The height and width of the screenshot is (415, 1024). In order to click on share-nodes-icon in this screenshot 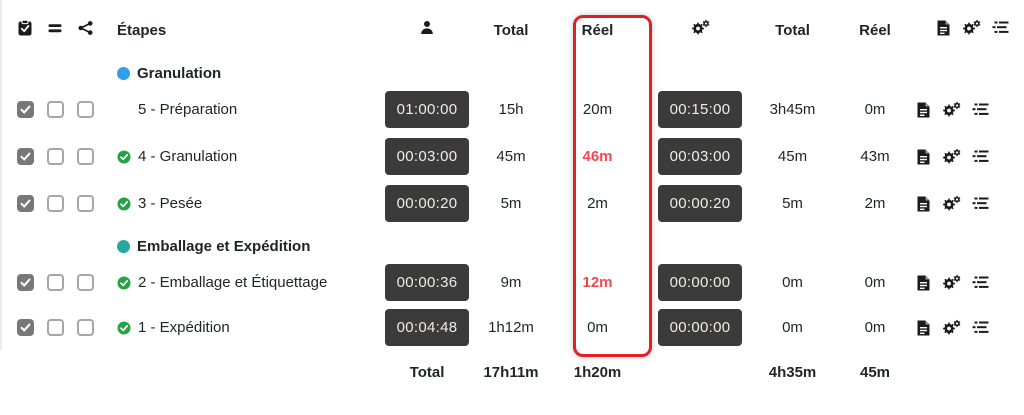, I will do `click(85, 30)`.